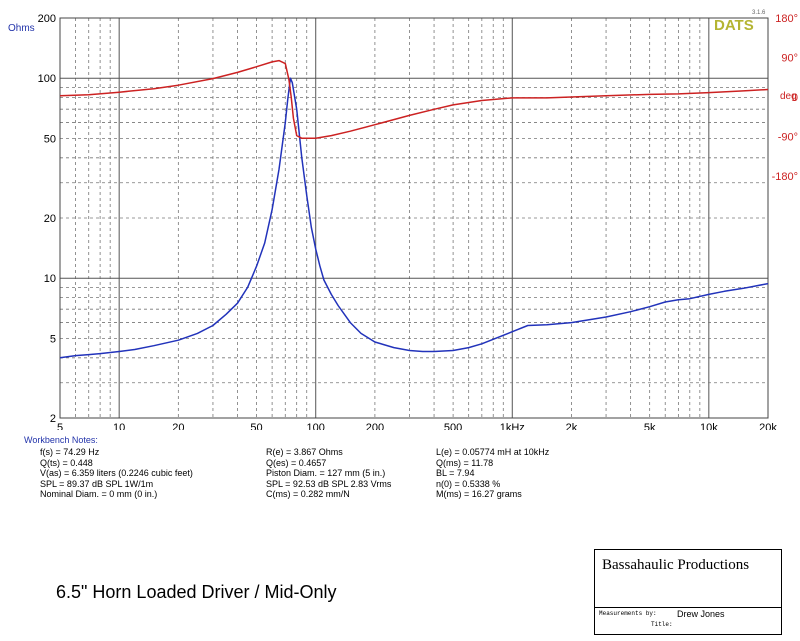  I want to click on left-axis-label: Ohms, so click(21, 28).